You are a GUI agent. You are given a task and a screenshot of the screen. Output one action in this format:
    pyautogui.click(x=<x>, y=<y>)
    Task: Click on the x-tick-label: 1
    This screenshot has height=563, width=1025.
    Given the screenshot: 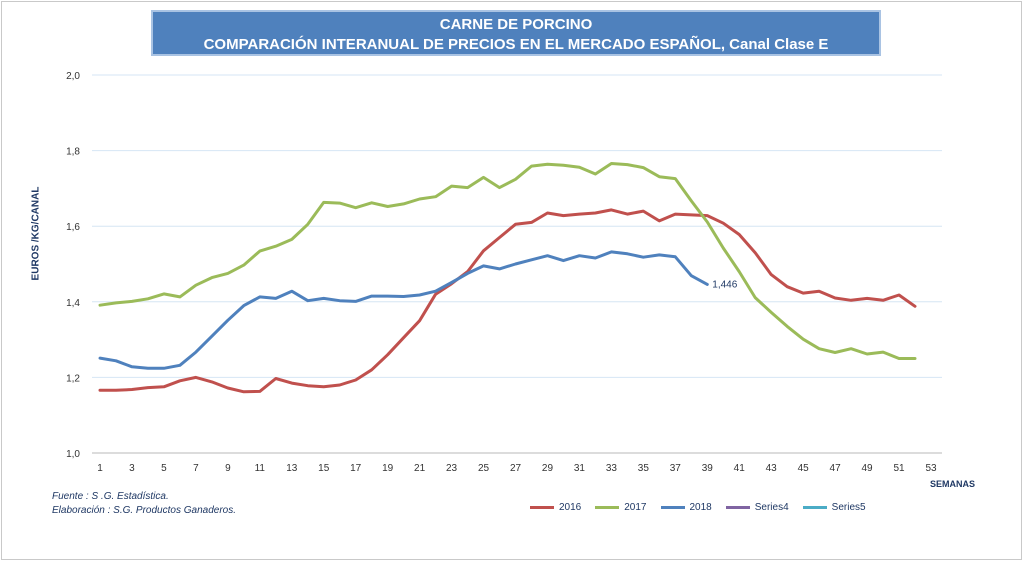 What is the action you would take?
    pyautogui.click(x=100, y=468)
    